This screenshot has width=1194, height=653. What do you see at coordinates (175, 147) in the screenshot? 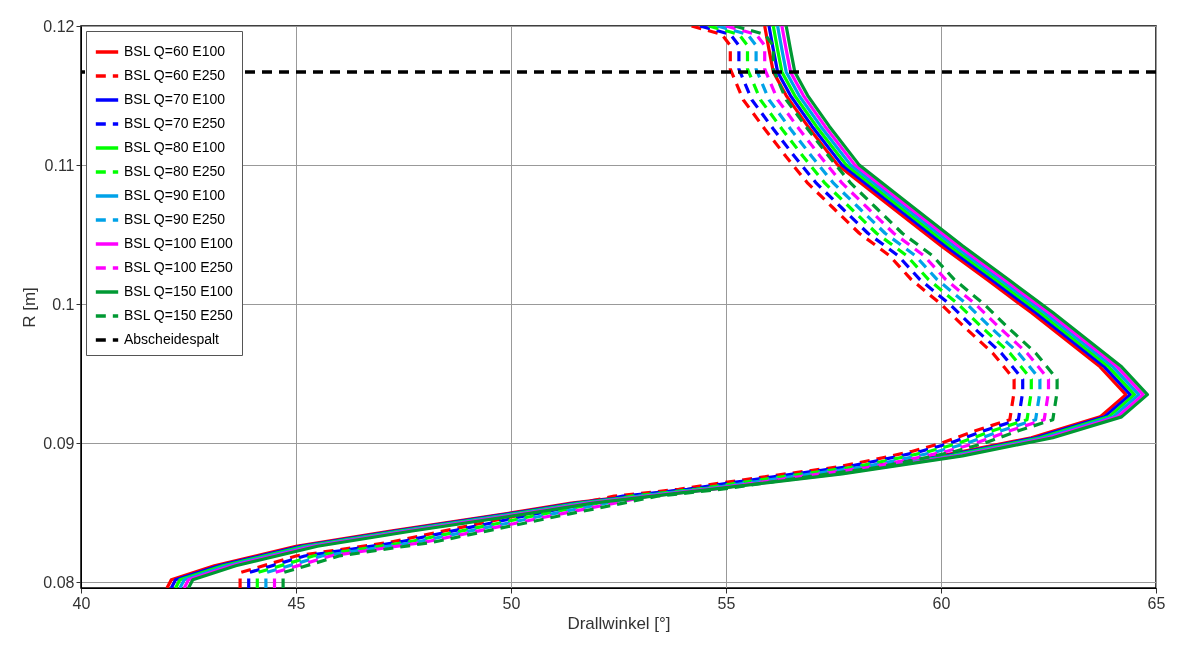
I see `legend-label: BSL Q=80 E100` at bounding box center [175, 147].